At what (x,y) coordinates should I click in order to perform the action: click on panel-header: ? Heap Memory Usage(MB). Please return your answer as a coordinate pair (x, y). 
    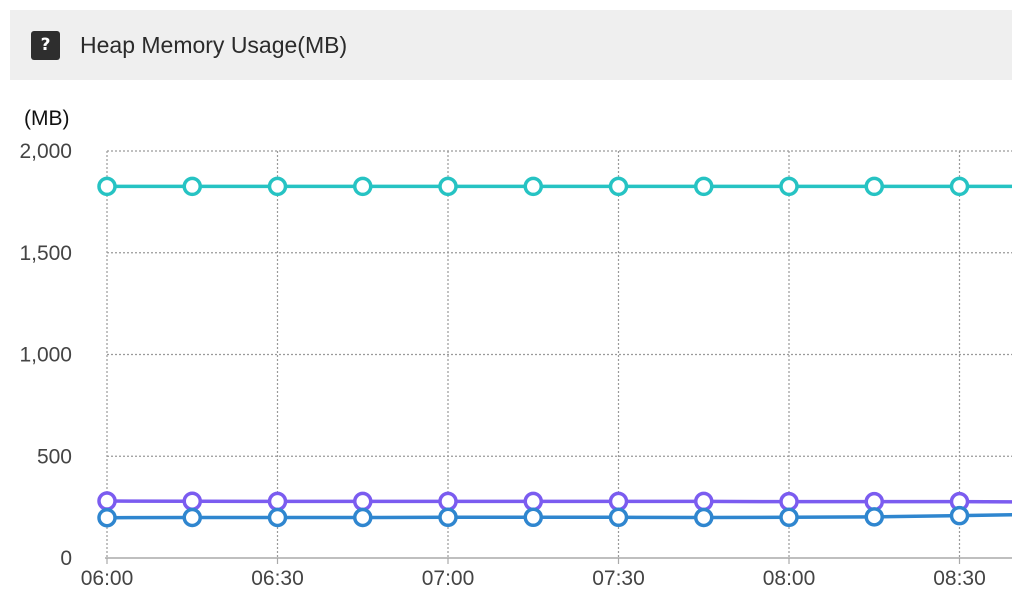
    Looking at the image, I should click on (511, 45).